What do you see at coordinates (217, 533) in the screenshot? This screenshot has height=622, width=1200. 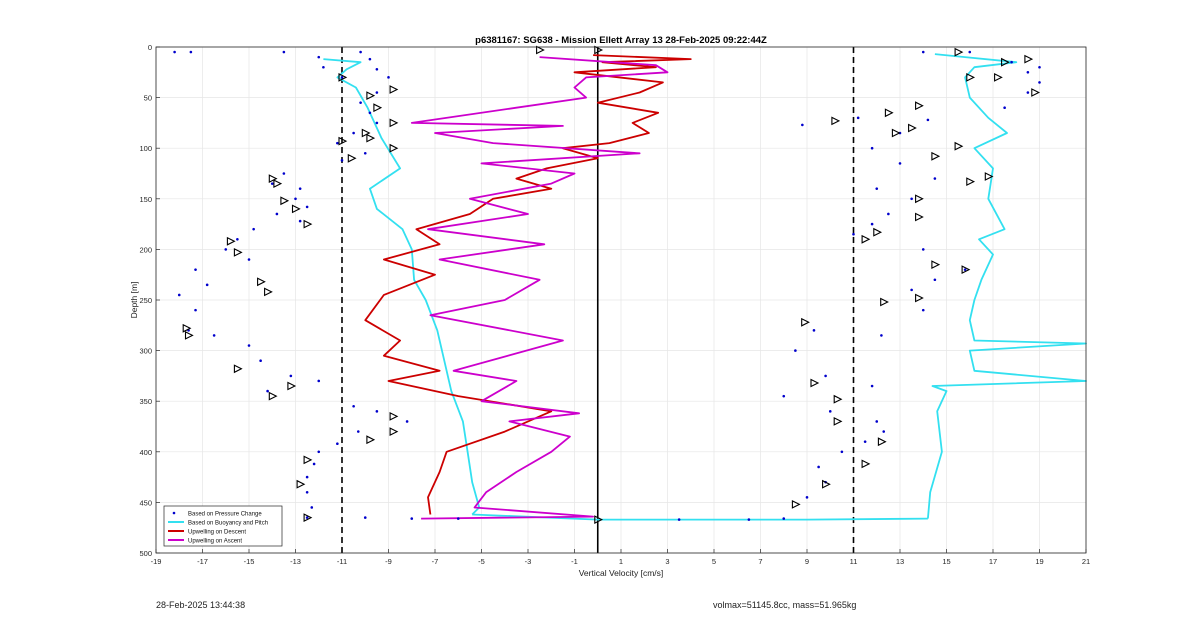 I see `legend-label: Upwelling on Descent` at bounding box center [217, 533].